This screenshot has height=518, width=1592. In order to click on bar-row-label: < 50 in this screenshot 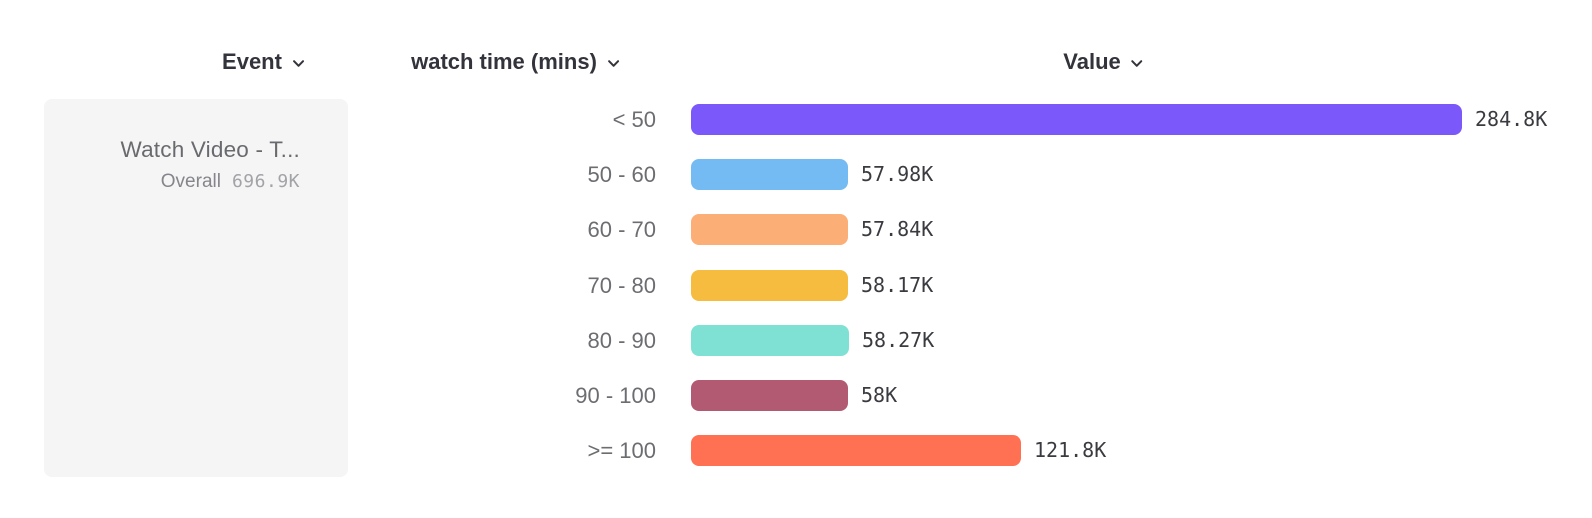, I will do `click(634, 119)`.